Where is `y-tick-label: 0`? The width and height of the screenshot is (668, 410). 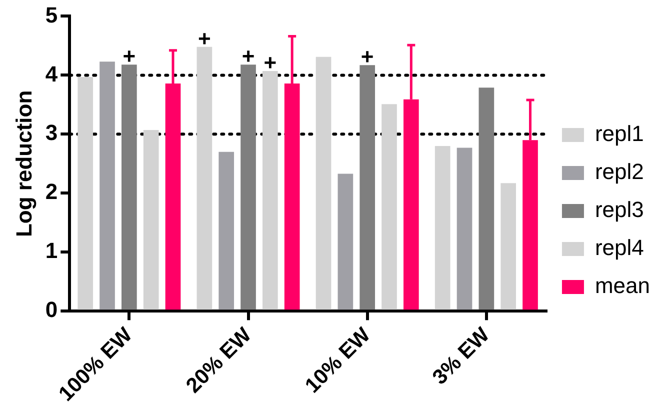
y-tick-label: 0 is located at coordinates (51, 309).